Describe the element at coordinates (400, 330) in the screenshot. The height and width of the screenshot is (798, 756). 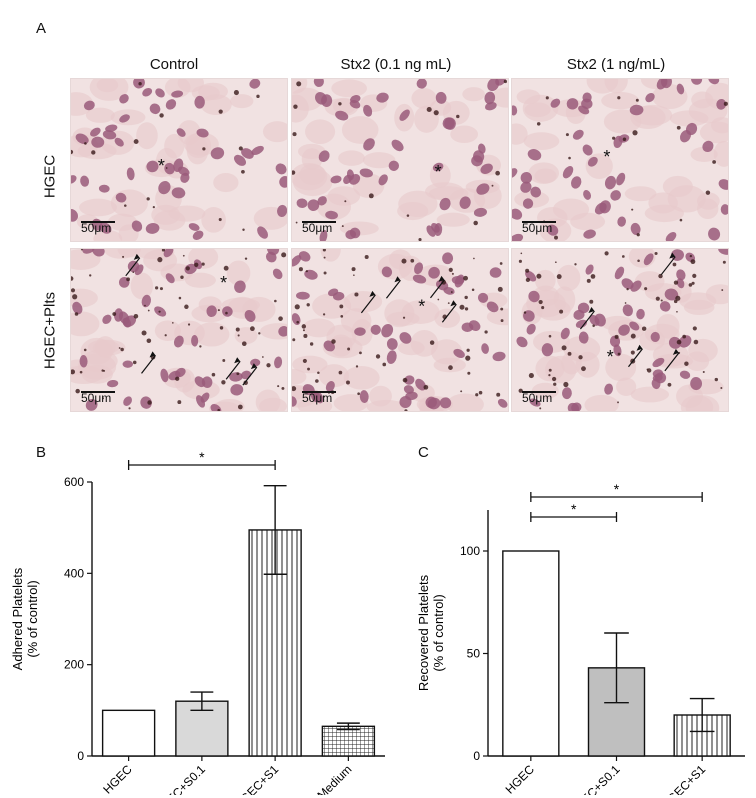
I see `micrograph-plts-stx2-low: * 50μm` at that location.